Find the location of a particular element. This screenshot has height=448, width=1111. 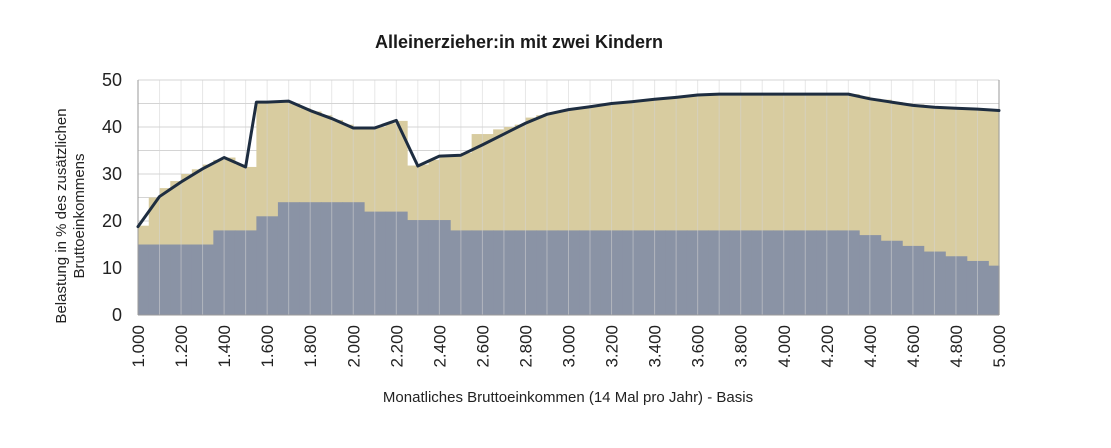

x-tick-label: 4.600 is located at coordinates (913, 346).